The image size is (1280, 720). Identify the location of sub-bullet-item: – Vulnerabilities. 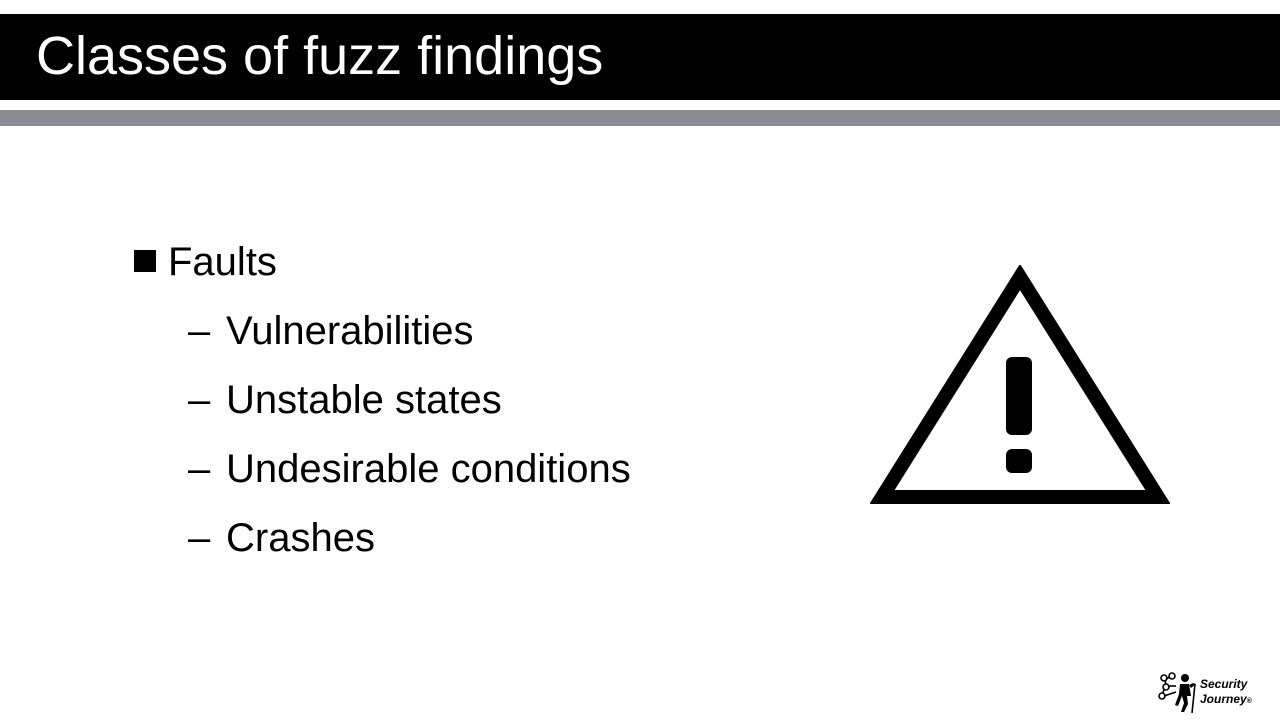
(380, 331).